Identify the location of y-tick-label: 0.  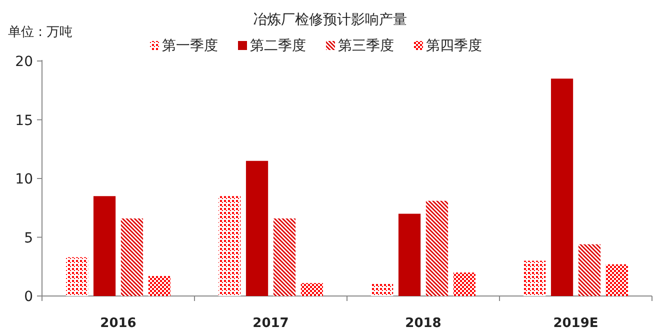
(28, 297).